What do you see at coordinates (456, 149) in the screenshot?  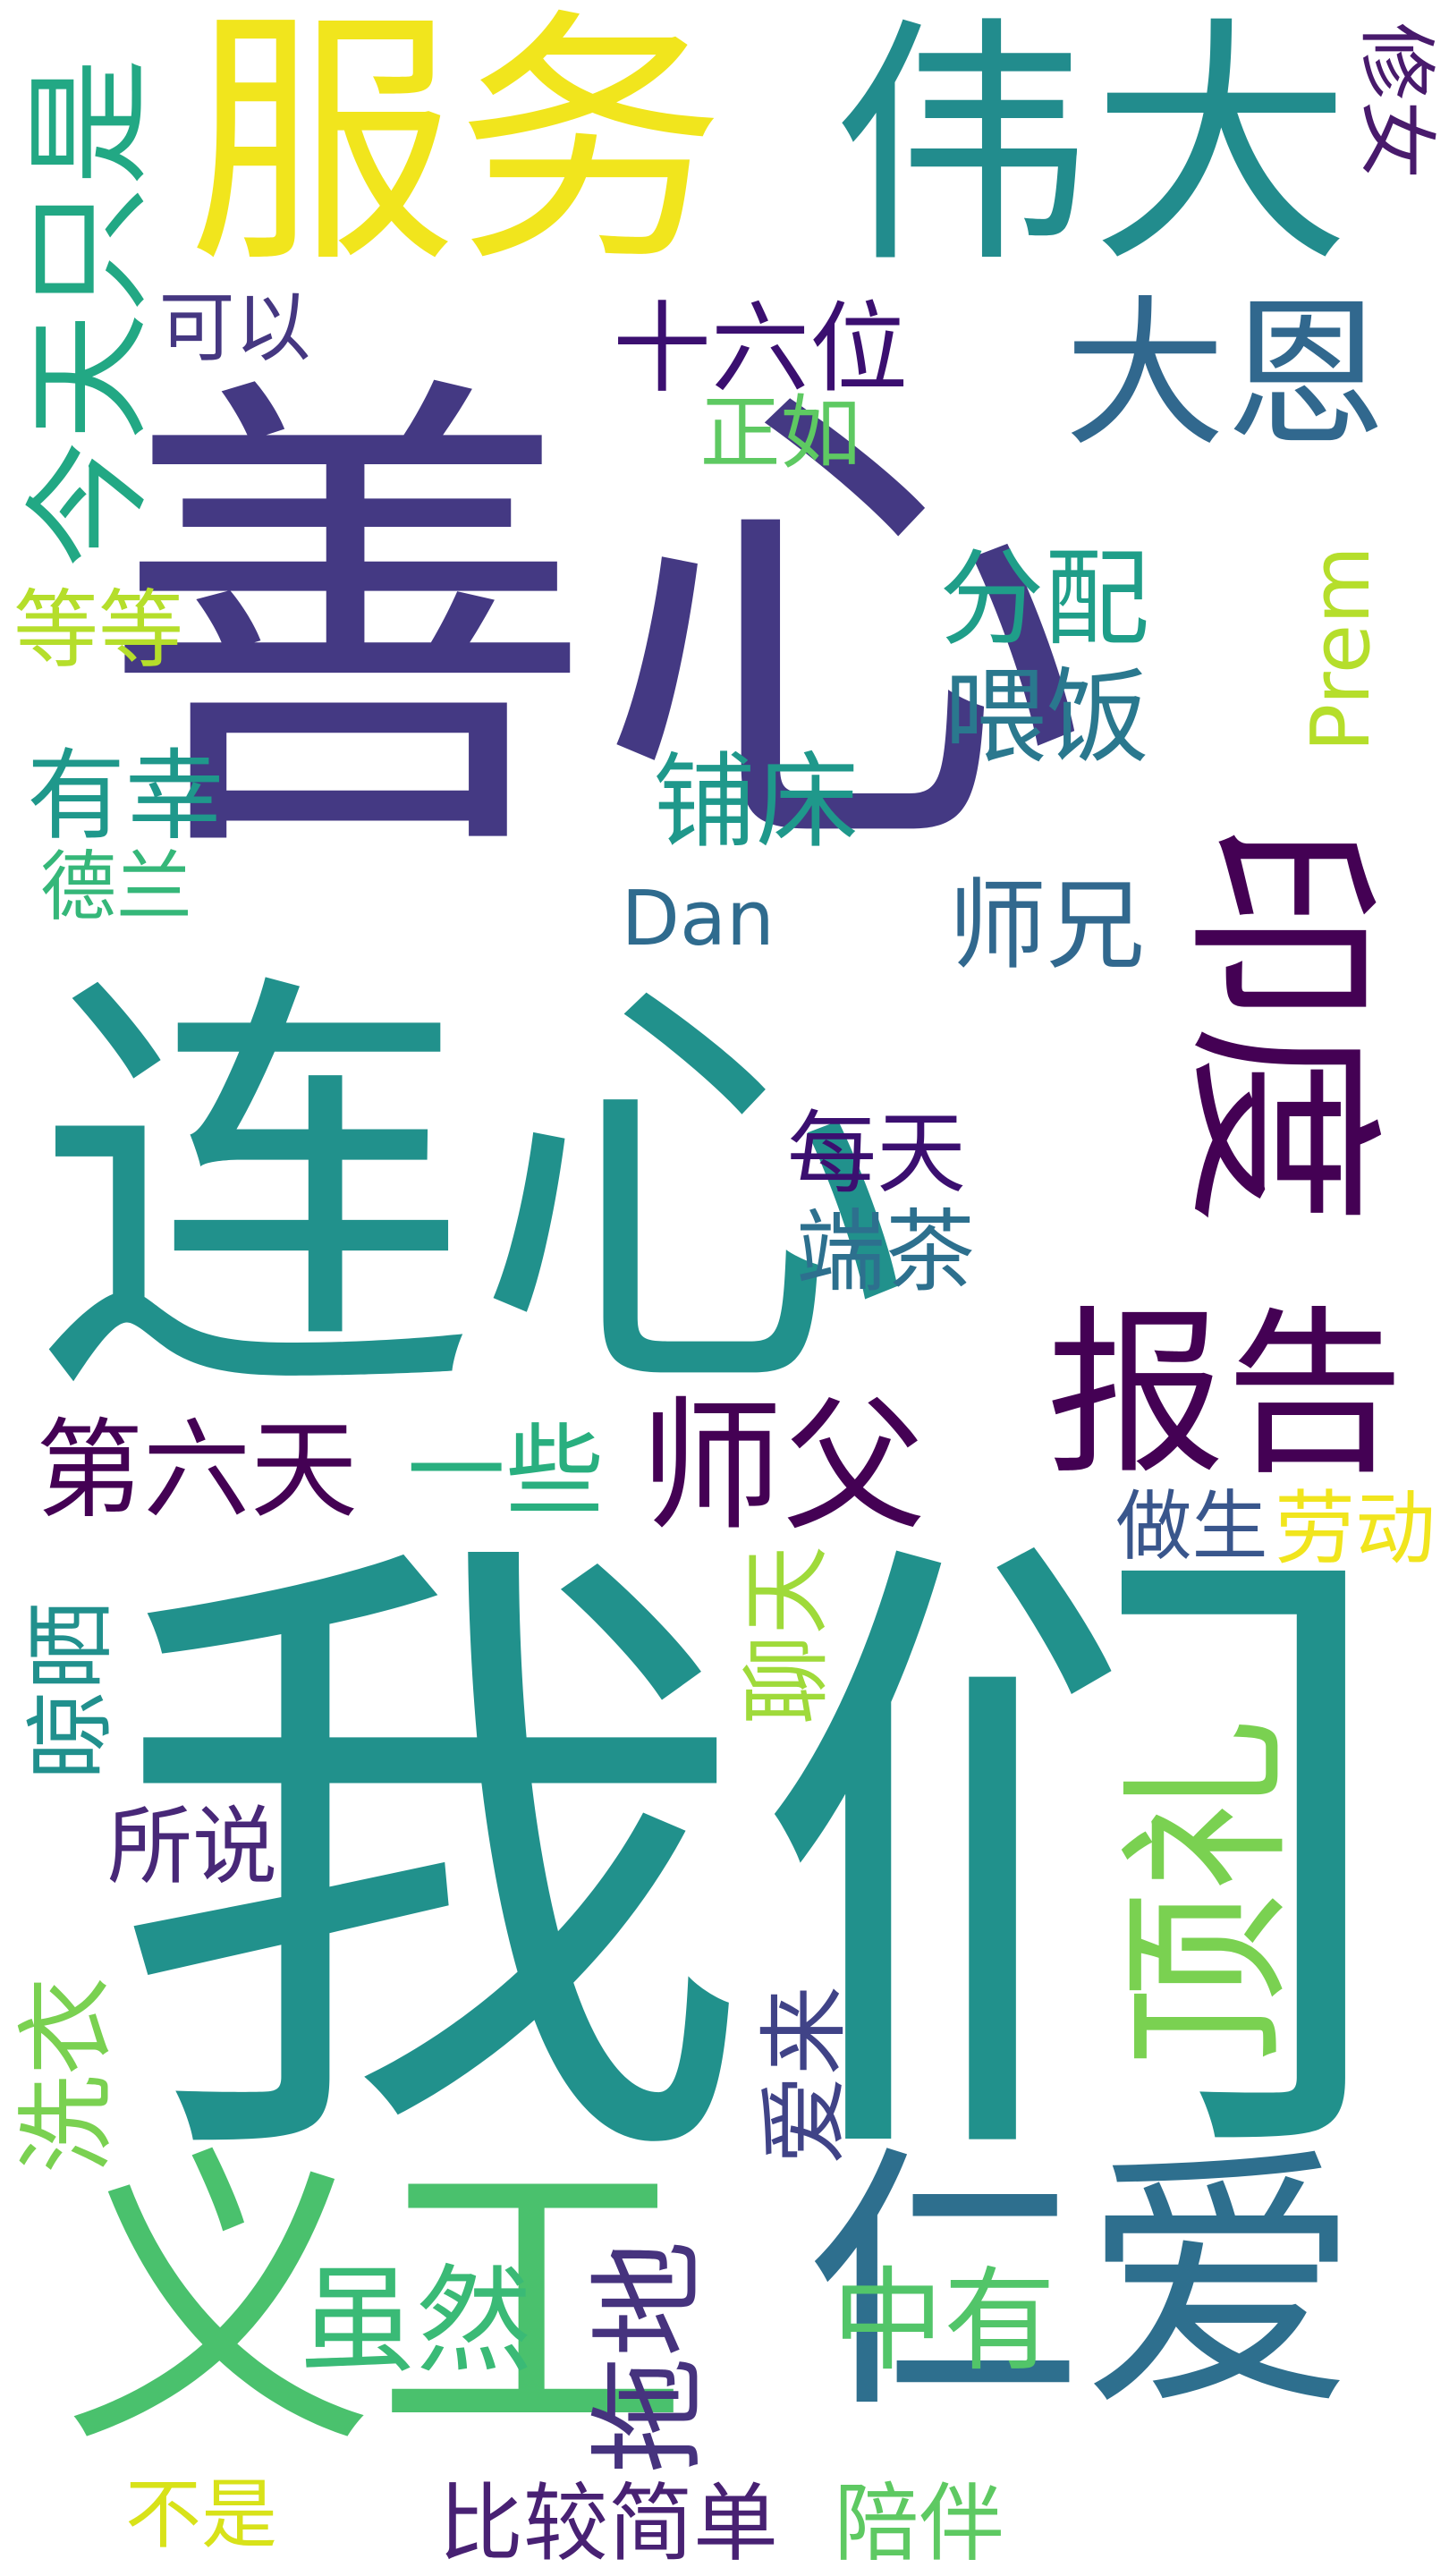 I see `word-fuwu: 服务` at bounding box center [456, 149].